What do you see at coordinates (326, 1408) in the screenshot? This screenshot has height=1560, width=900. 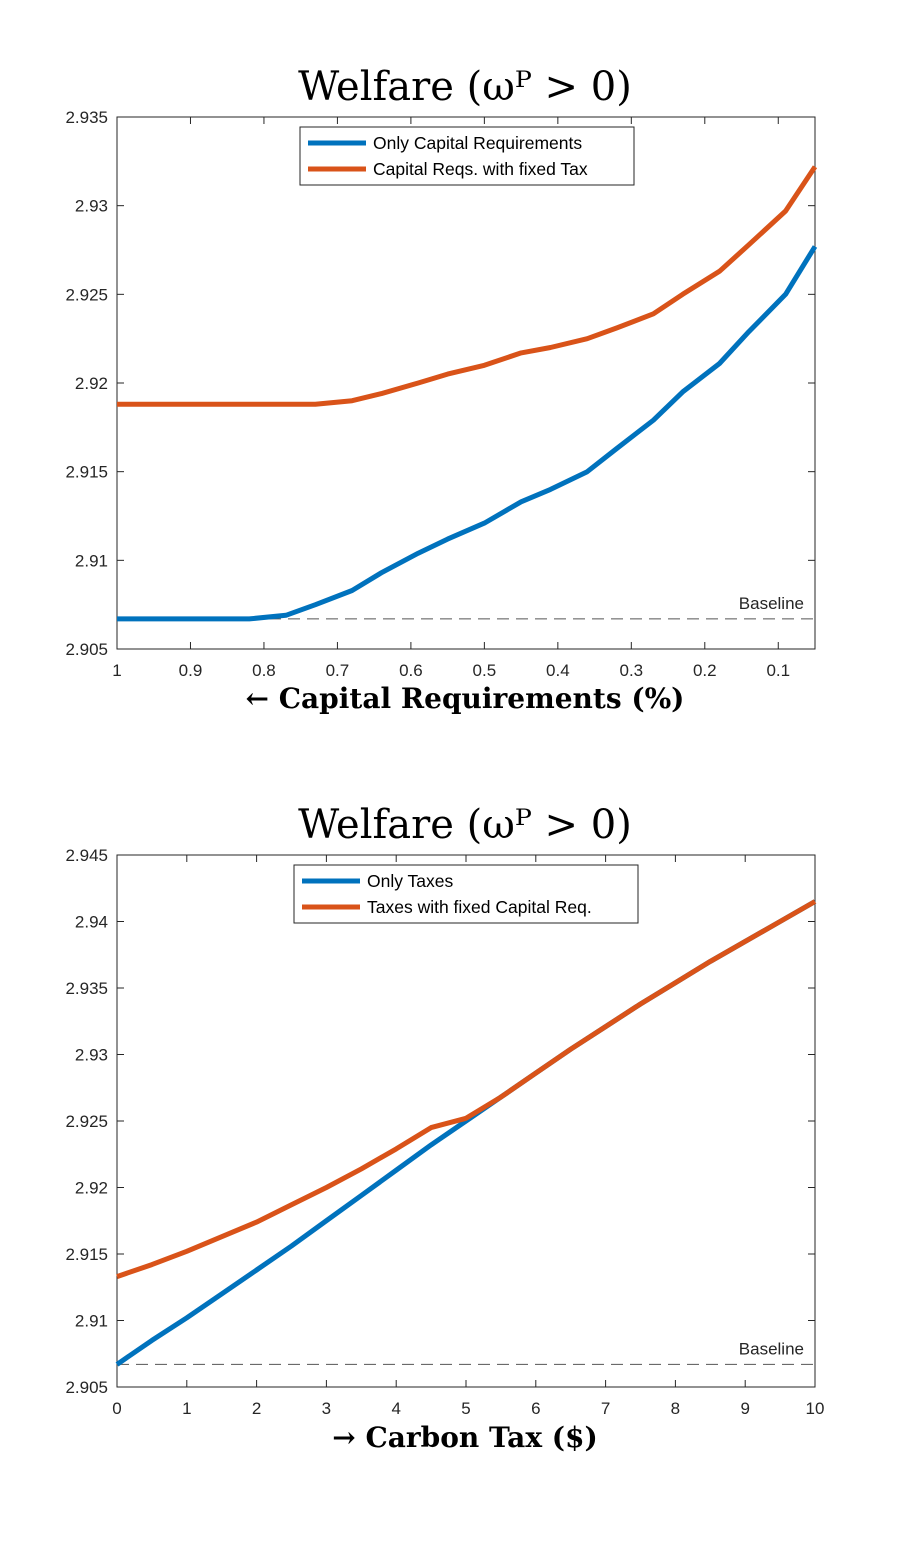 I see `x-tick-label: 3` at bounding box center [326, 1408].